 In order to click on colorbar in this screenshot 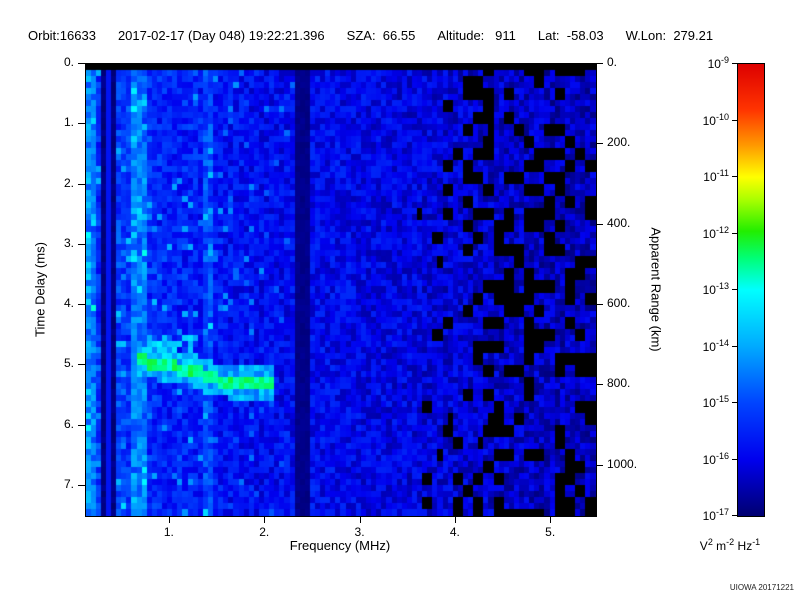, I will do `click(751, 290)`.